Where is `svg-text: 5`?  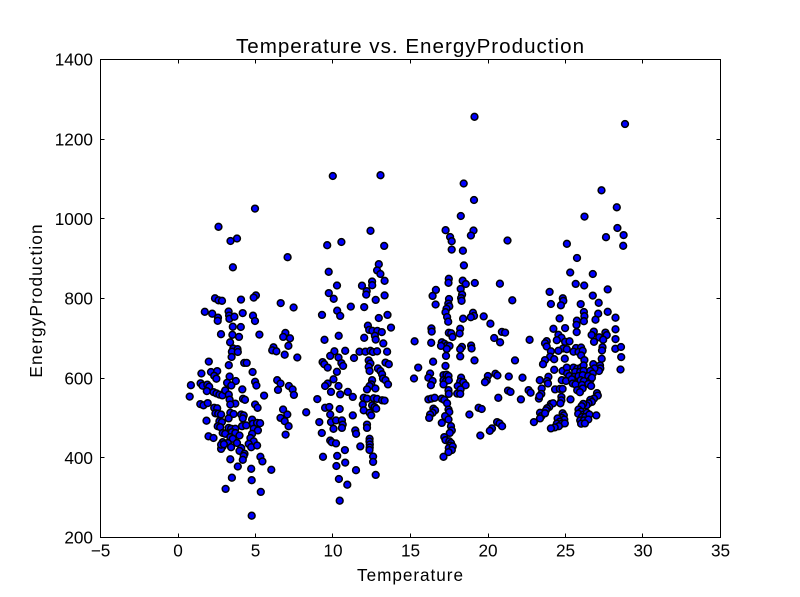 svg-text: 5 is located at coordinates (256, 551).